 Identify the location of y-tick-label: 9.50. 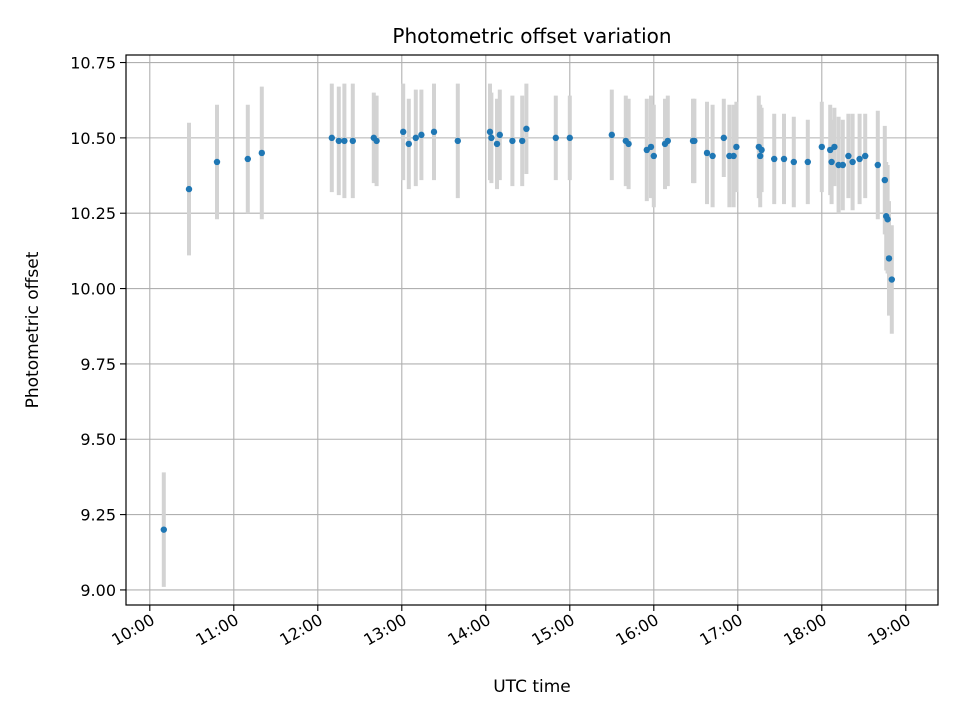
(98, 439).